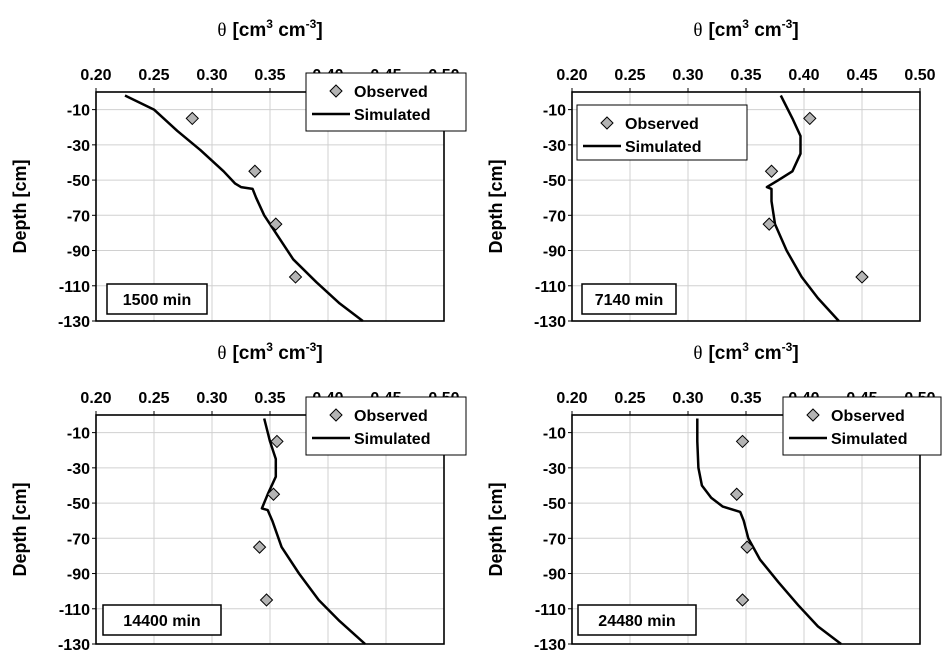 The image size is (948, 651). What do you see at coordinates (919, 75) in the screenshot?
I see `x-tick-label: 0.50` at bounding box center [919, 75].